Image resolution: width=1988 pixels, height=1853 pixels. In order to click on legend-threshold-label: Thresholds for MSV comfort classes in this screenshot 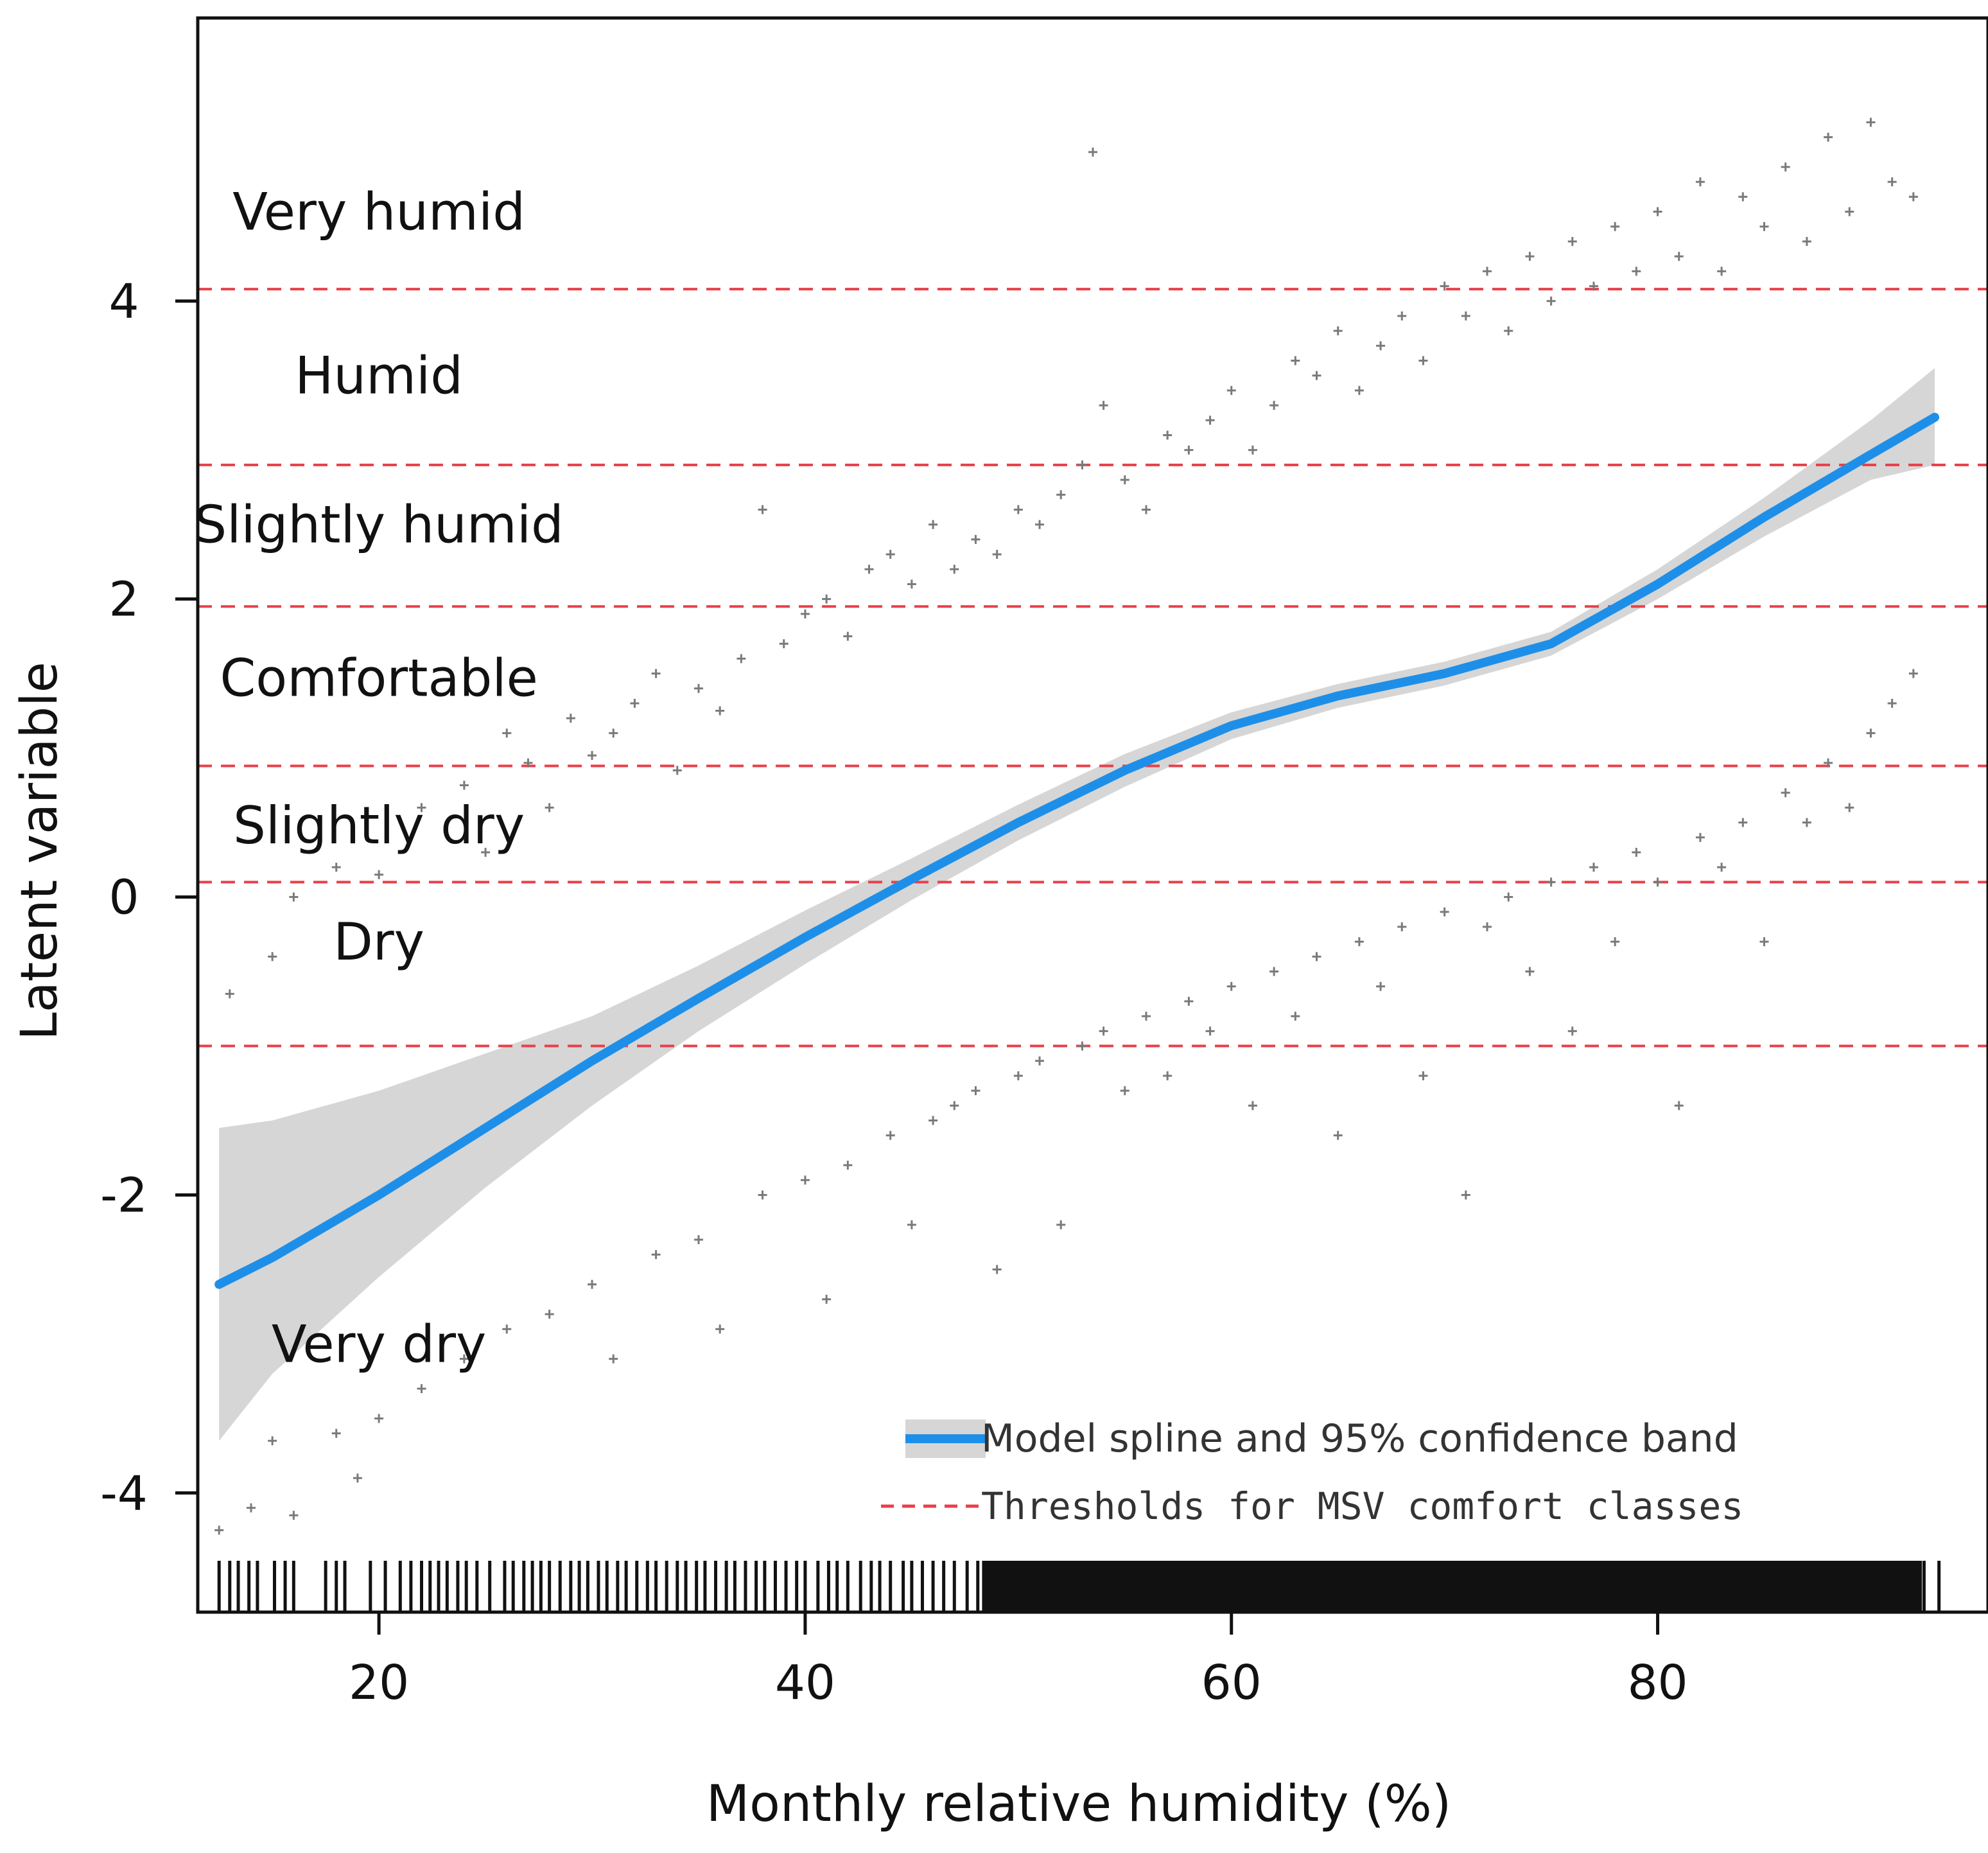, I will do `click(1362, 1506)`.